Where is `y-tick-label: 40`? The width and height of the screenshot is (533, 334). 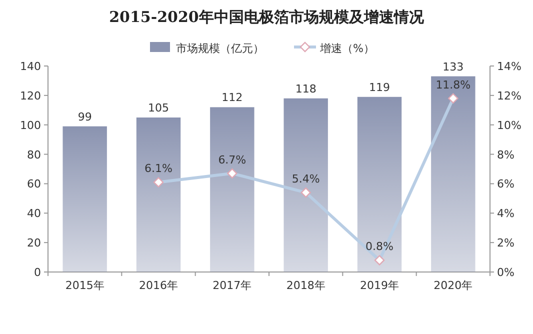
y-tick-label: 40 is located at coordinates (34, 213).